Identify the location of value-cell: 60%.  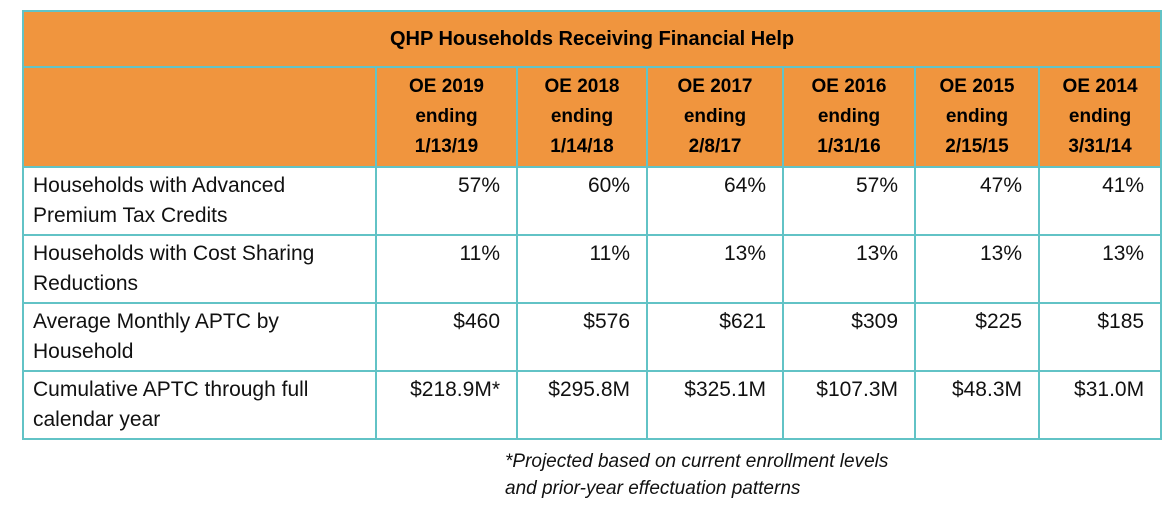
(582, 201).